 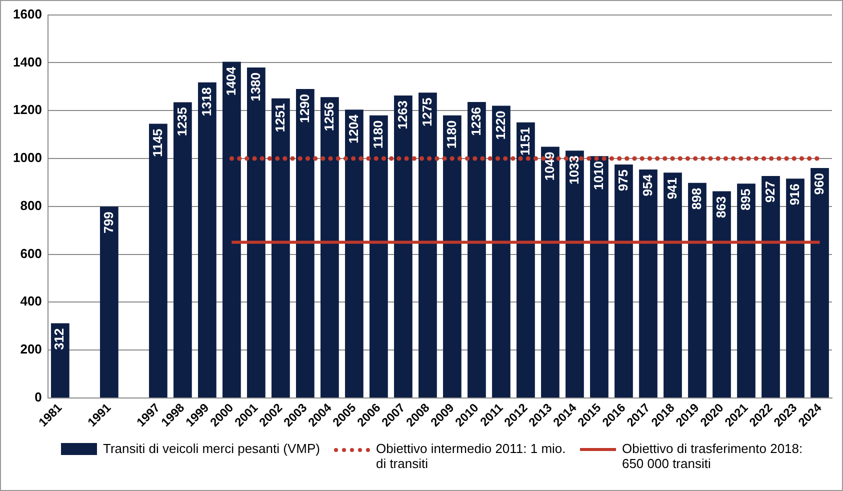 What do you see at coordinates (255, 87) in the screenshot?
I see `data-label: 1380` at bounding box center [255, 87].